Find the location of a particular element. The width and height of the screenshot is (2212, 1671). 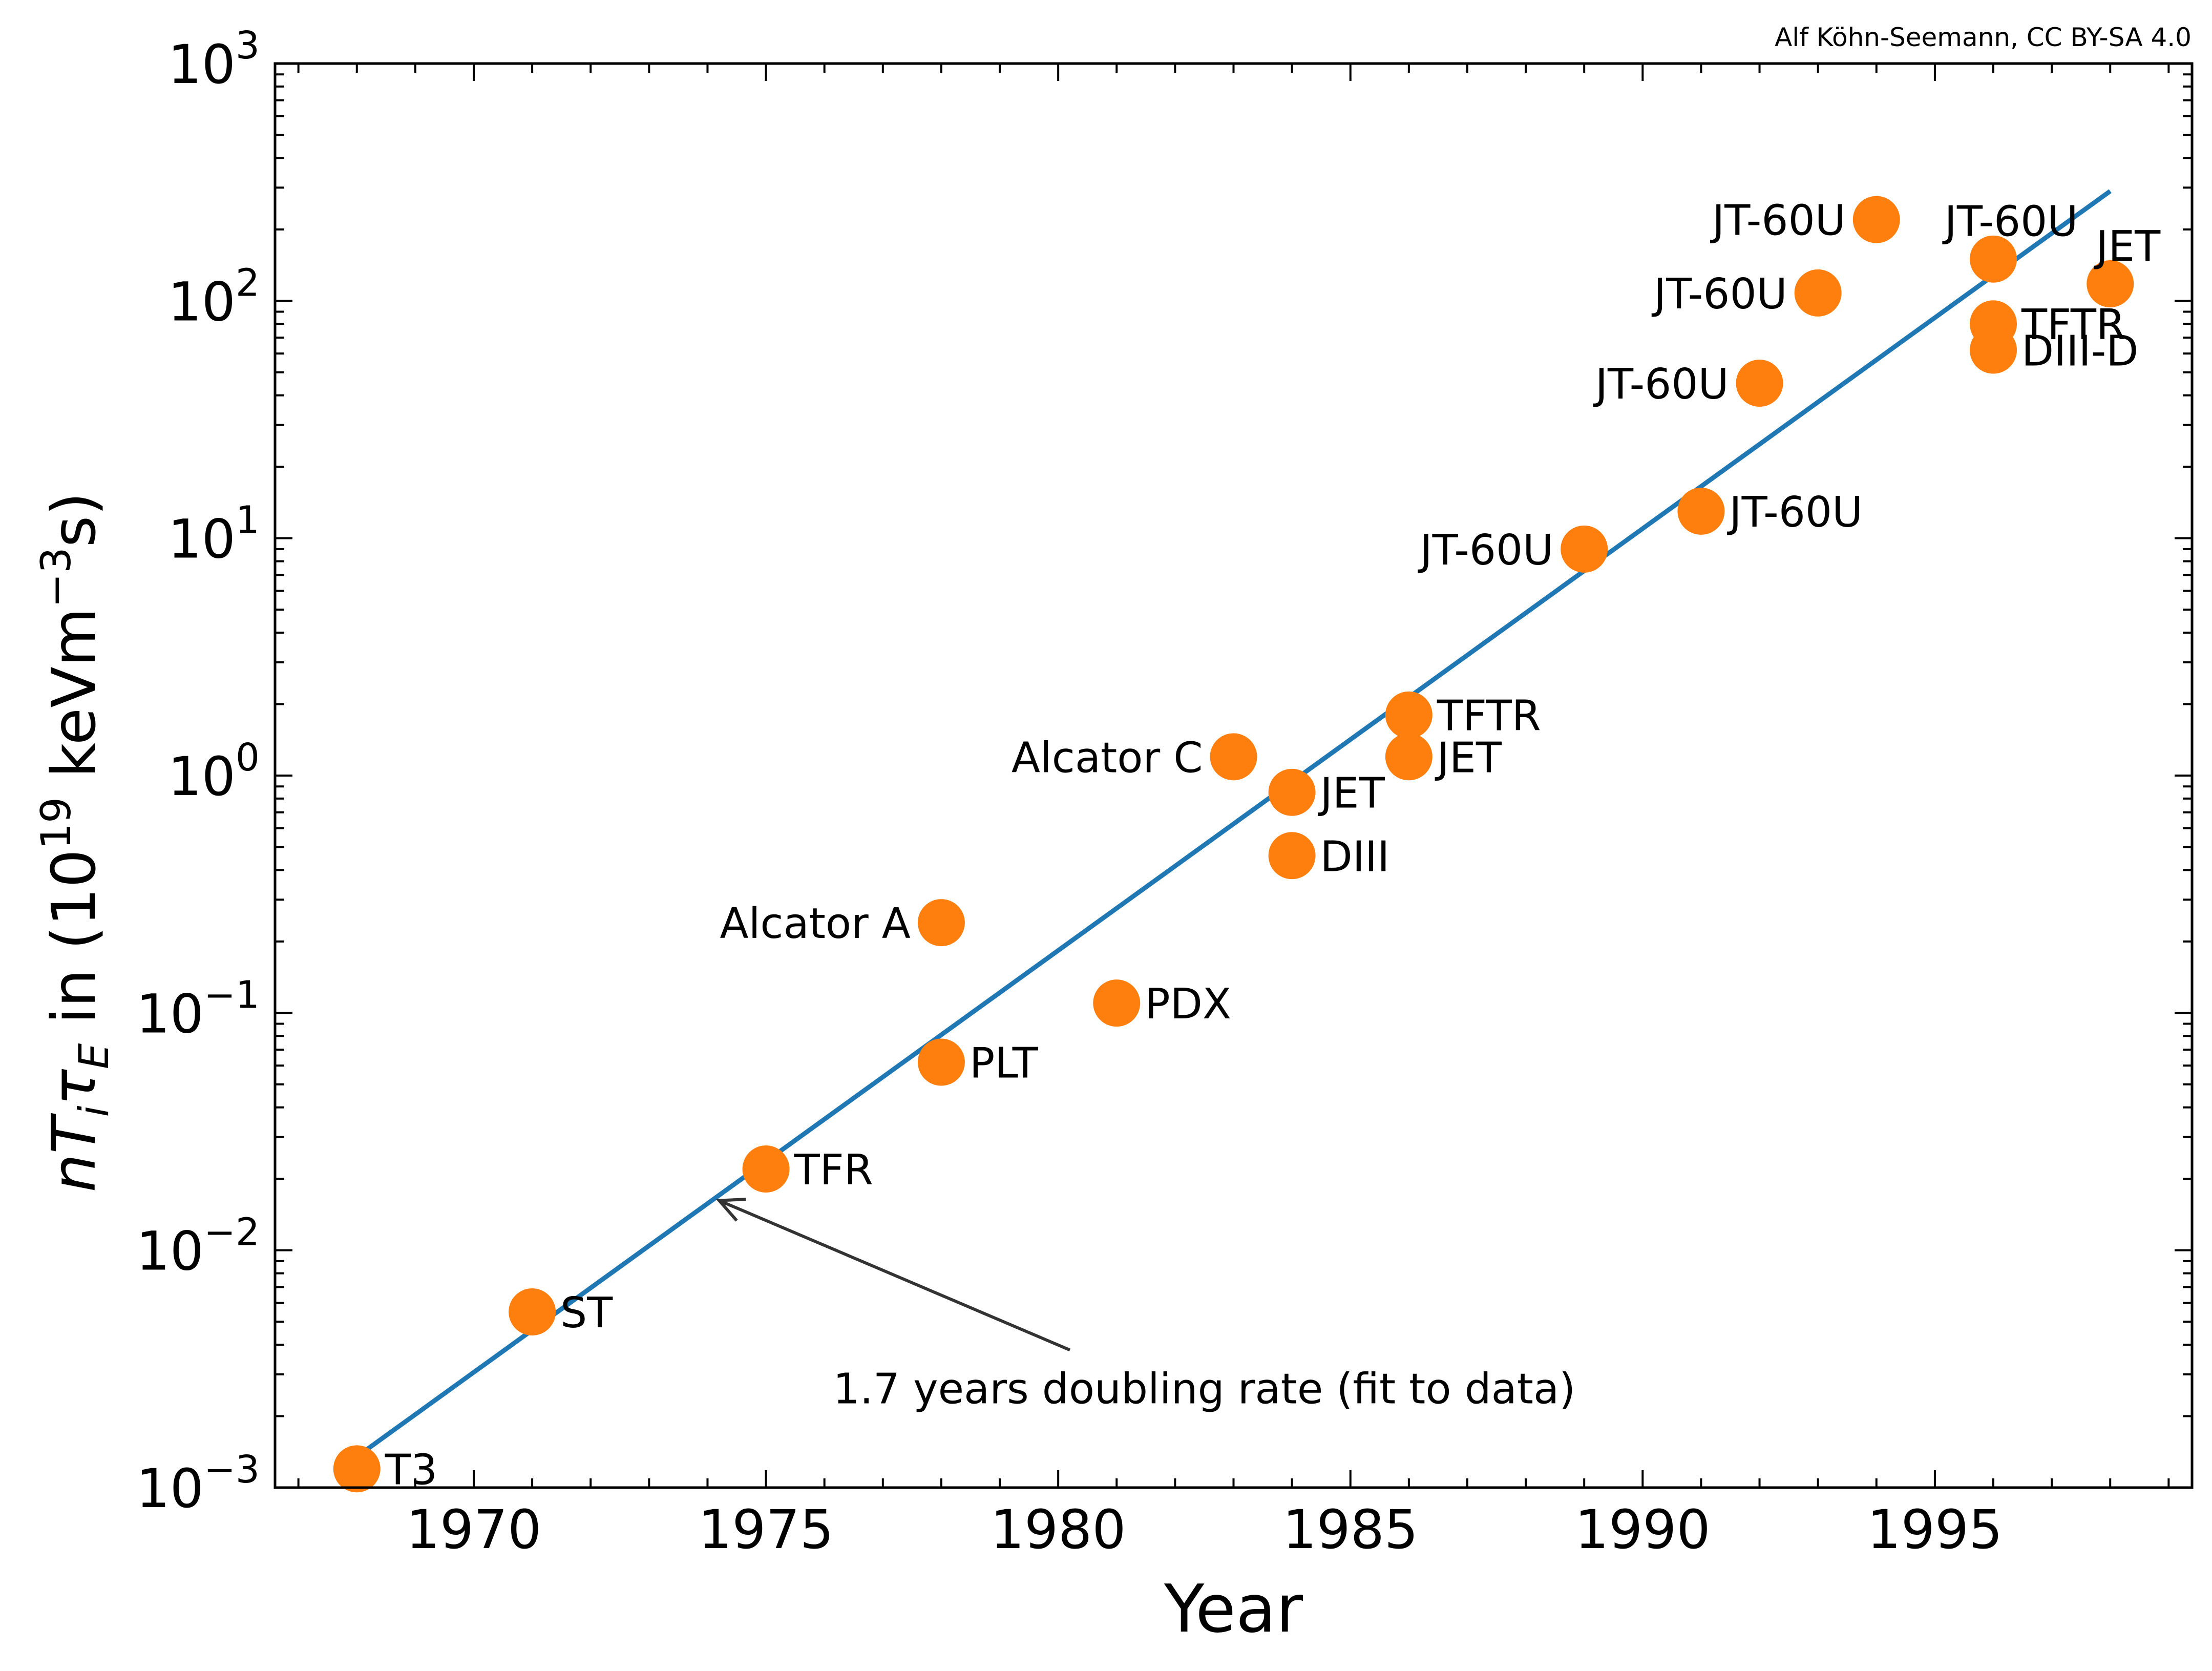

data-point-label: DIII is located at coordinates (1355, 856).